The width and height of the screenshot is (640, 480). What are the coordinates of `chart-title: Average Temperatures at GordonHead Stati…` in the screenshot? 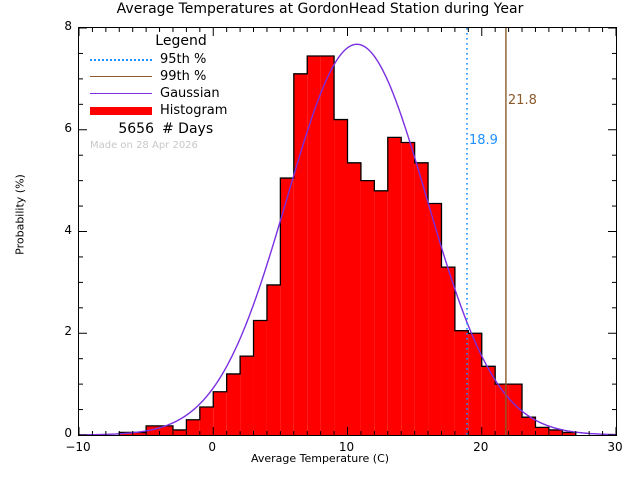 It's located at (320, 9).